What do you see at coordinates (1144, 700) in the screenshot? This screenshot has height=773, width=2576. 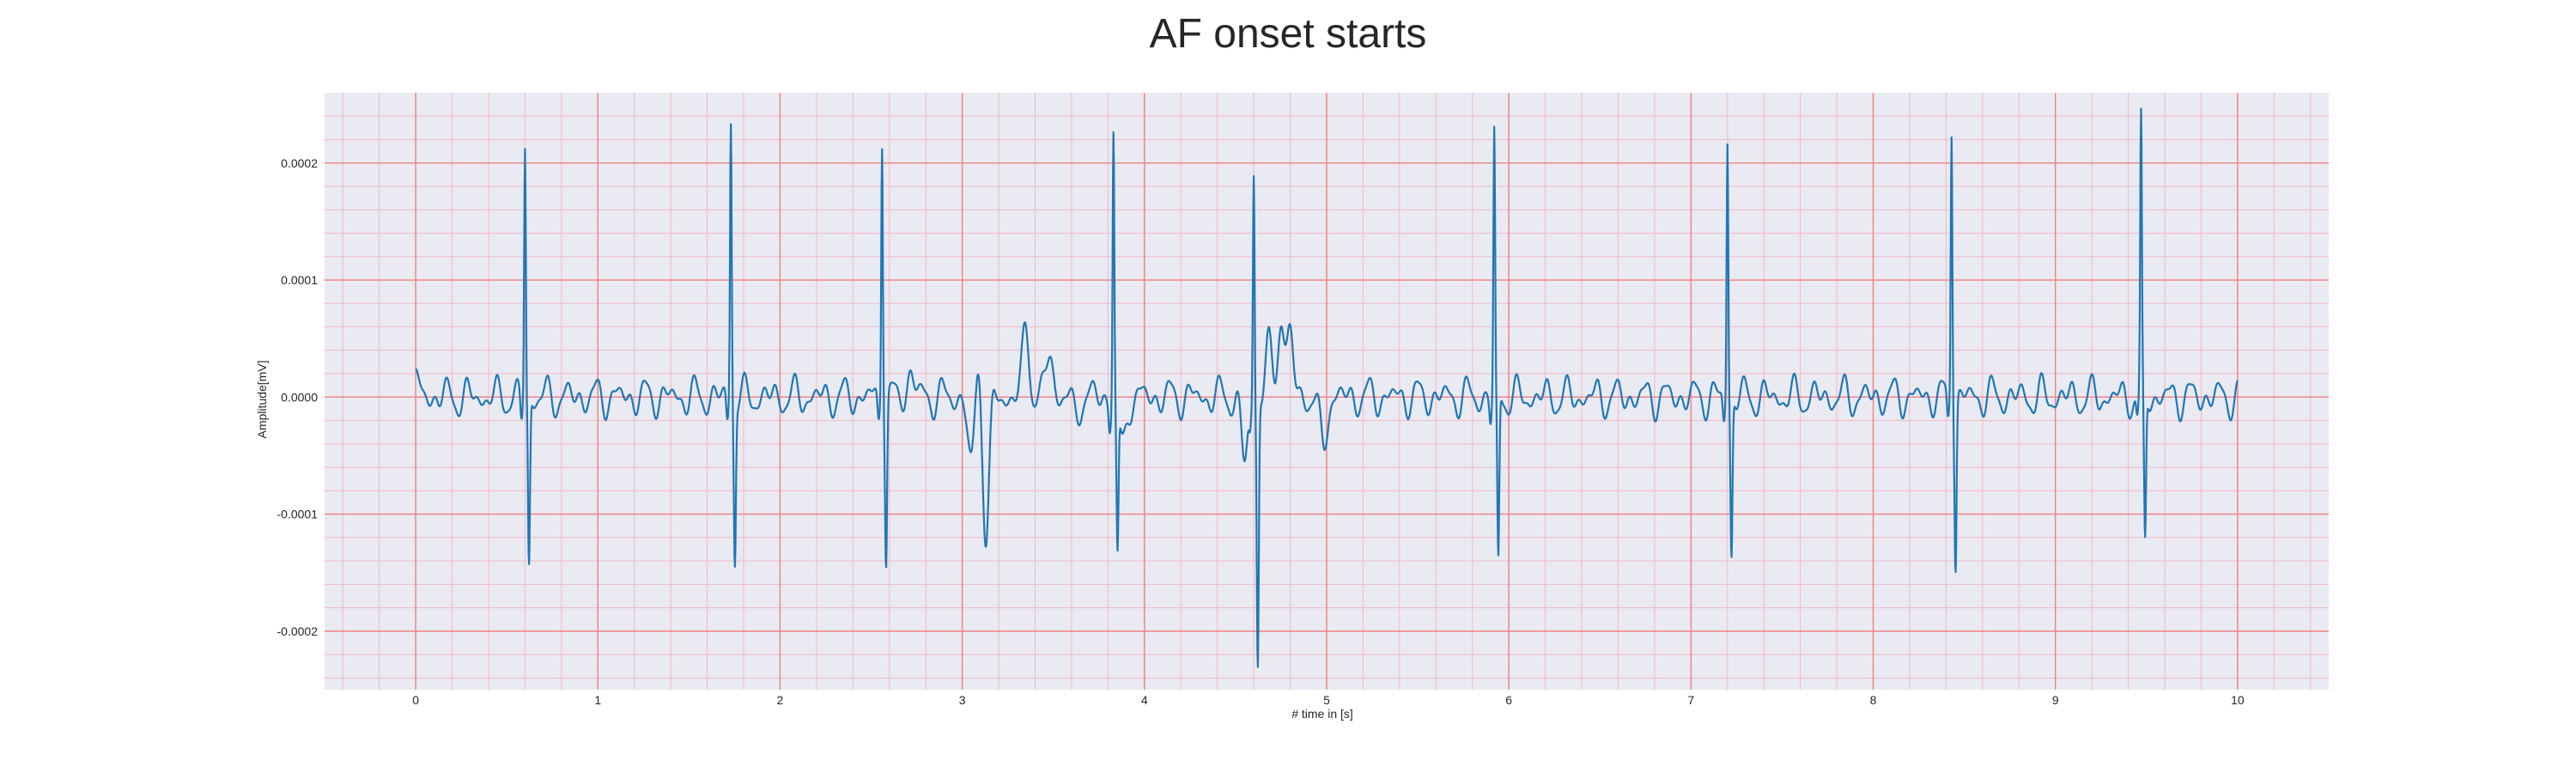 I see `x-tick-label: 4` at bounding box center [1144, 700].